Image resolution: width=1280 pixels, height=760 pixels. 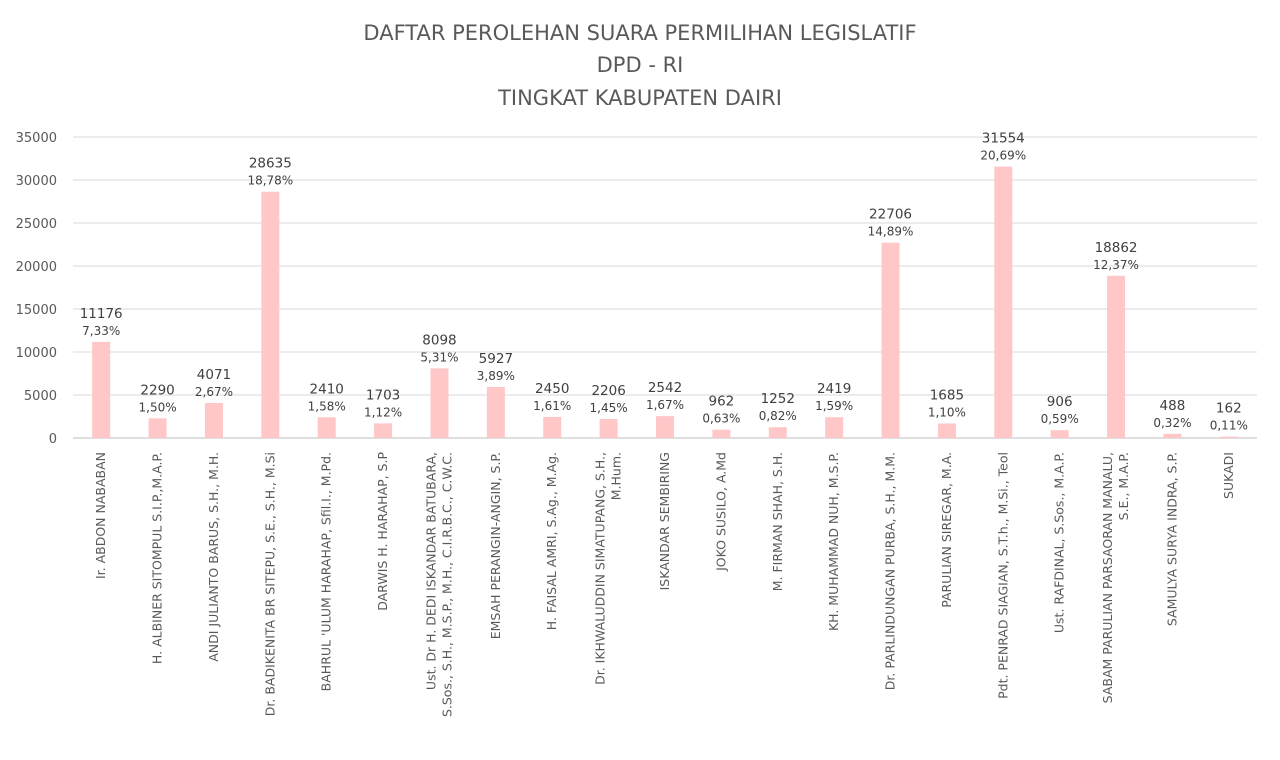 What do you see at coordinates (608, 568) in the screenshot?
I see `x-category-label: Dr. IKHWALUDDIN SIMATUPANG, S.H.,M.Hum.` at bounding box center [608, 568].